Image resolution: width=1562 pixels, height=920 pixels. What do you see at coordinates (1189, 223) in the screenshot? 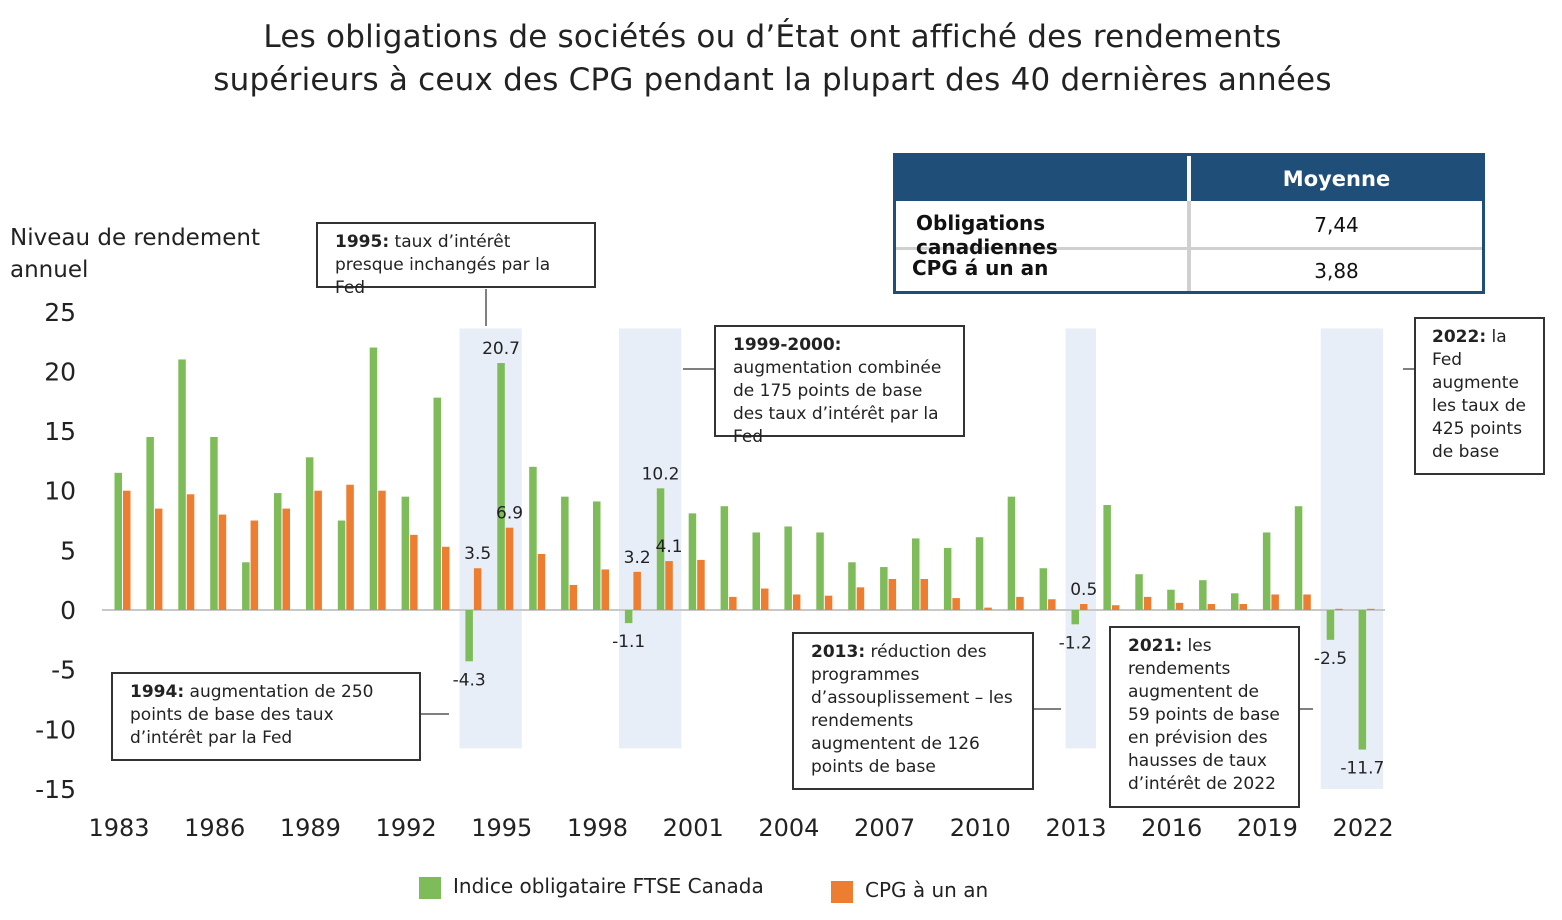
I see `table-column-divider` at bounding box center [1189, 223].